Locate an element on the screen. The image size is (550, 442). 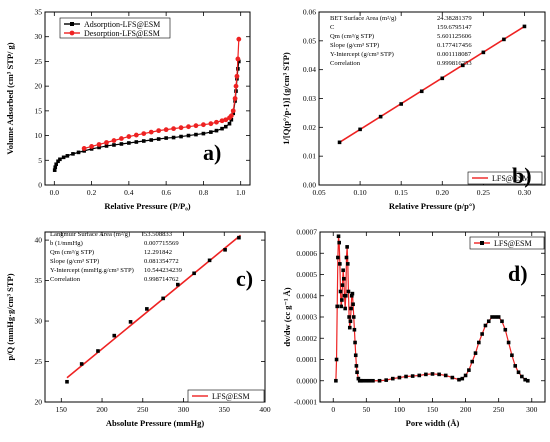
y-tick-label: 20 is located at coordinates (39, 86).